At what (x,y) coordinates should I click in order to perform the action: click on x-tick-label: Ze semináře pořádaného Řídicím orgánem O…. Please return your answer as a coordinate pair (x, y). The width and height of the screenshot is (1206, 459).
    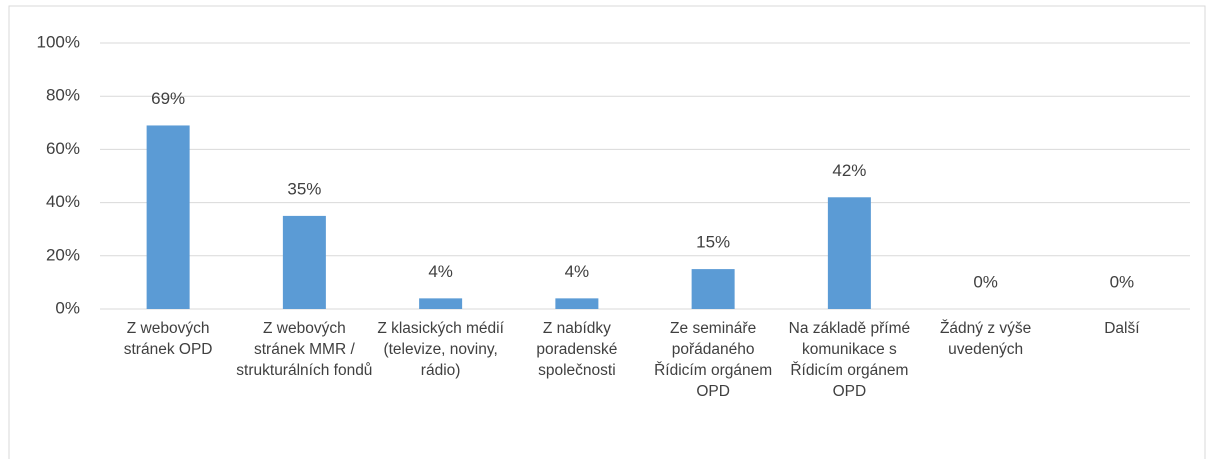
    Looking at the image, I should click on (713, 360).